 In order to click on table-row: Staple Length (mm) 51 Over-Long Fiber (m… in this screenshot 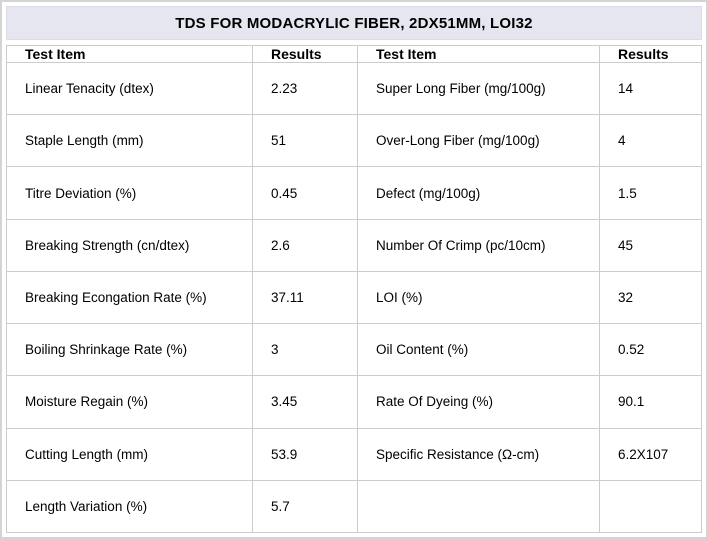, I will do `click(354, 141)`.